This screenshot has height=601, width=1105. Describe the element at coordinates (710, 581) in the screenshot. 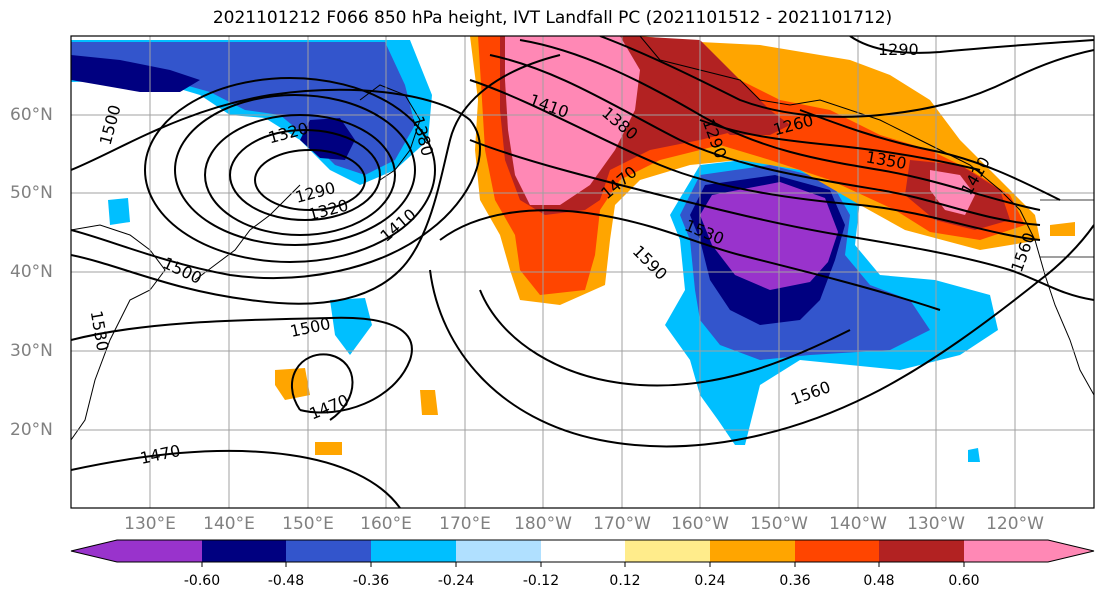

I see `colorbar-tick-label: 0.24` at that location.